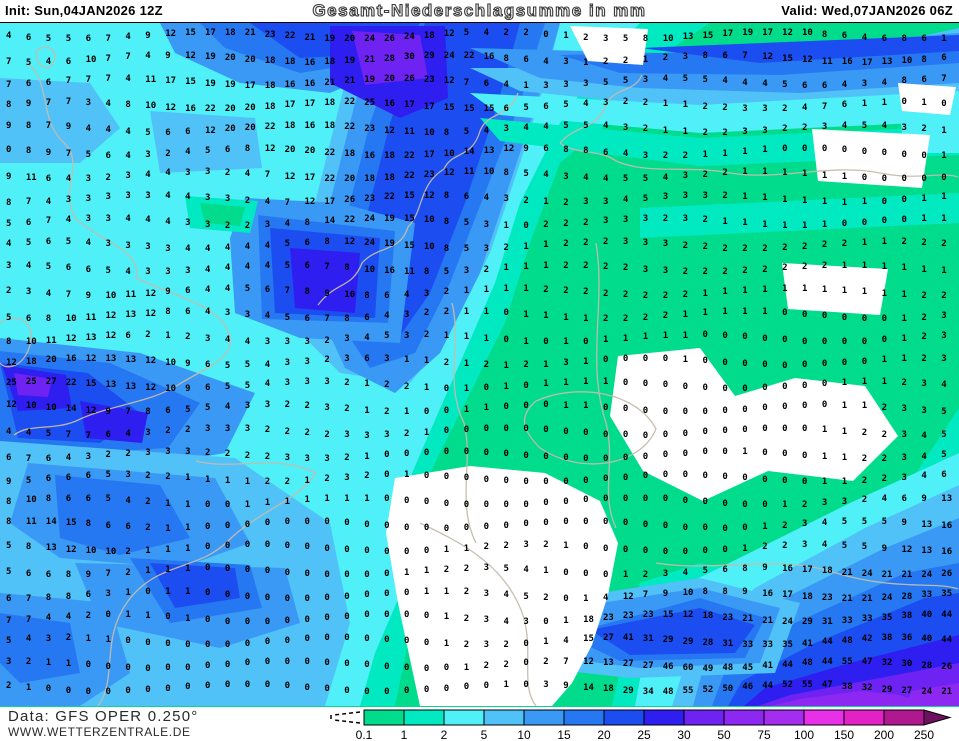  What do you see at coordinates (747, 668) in the screenshot?
I see `precip-value: 45` at bounding box center [747, 668].